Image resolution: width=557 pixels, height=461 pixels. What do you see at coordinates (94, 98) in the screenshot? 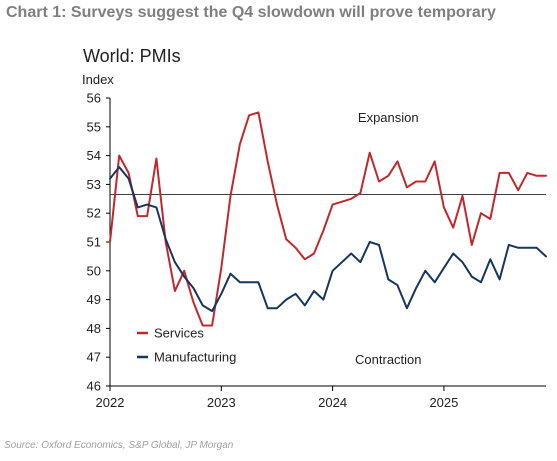
I see `y-tick-label: 56` at bounding box center [94, 98].